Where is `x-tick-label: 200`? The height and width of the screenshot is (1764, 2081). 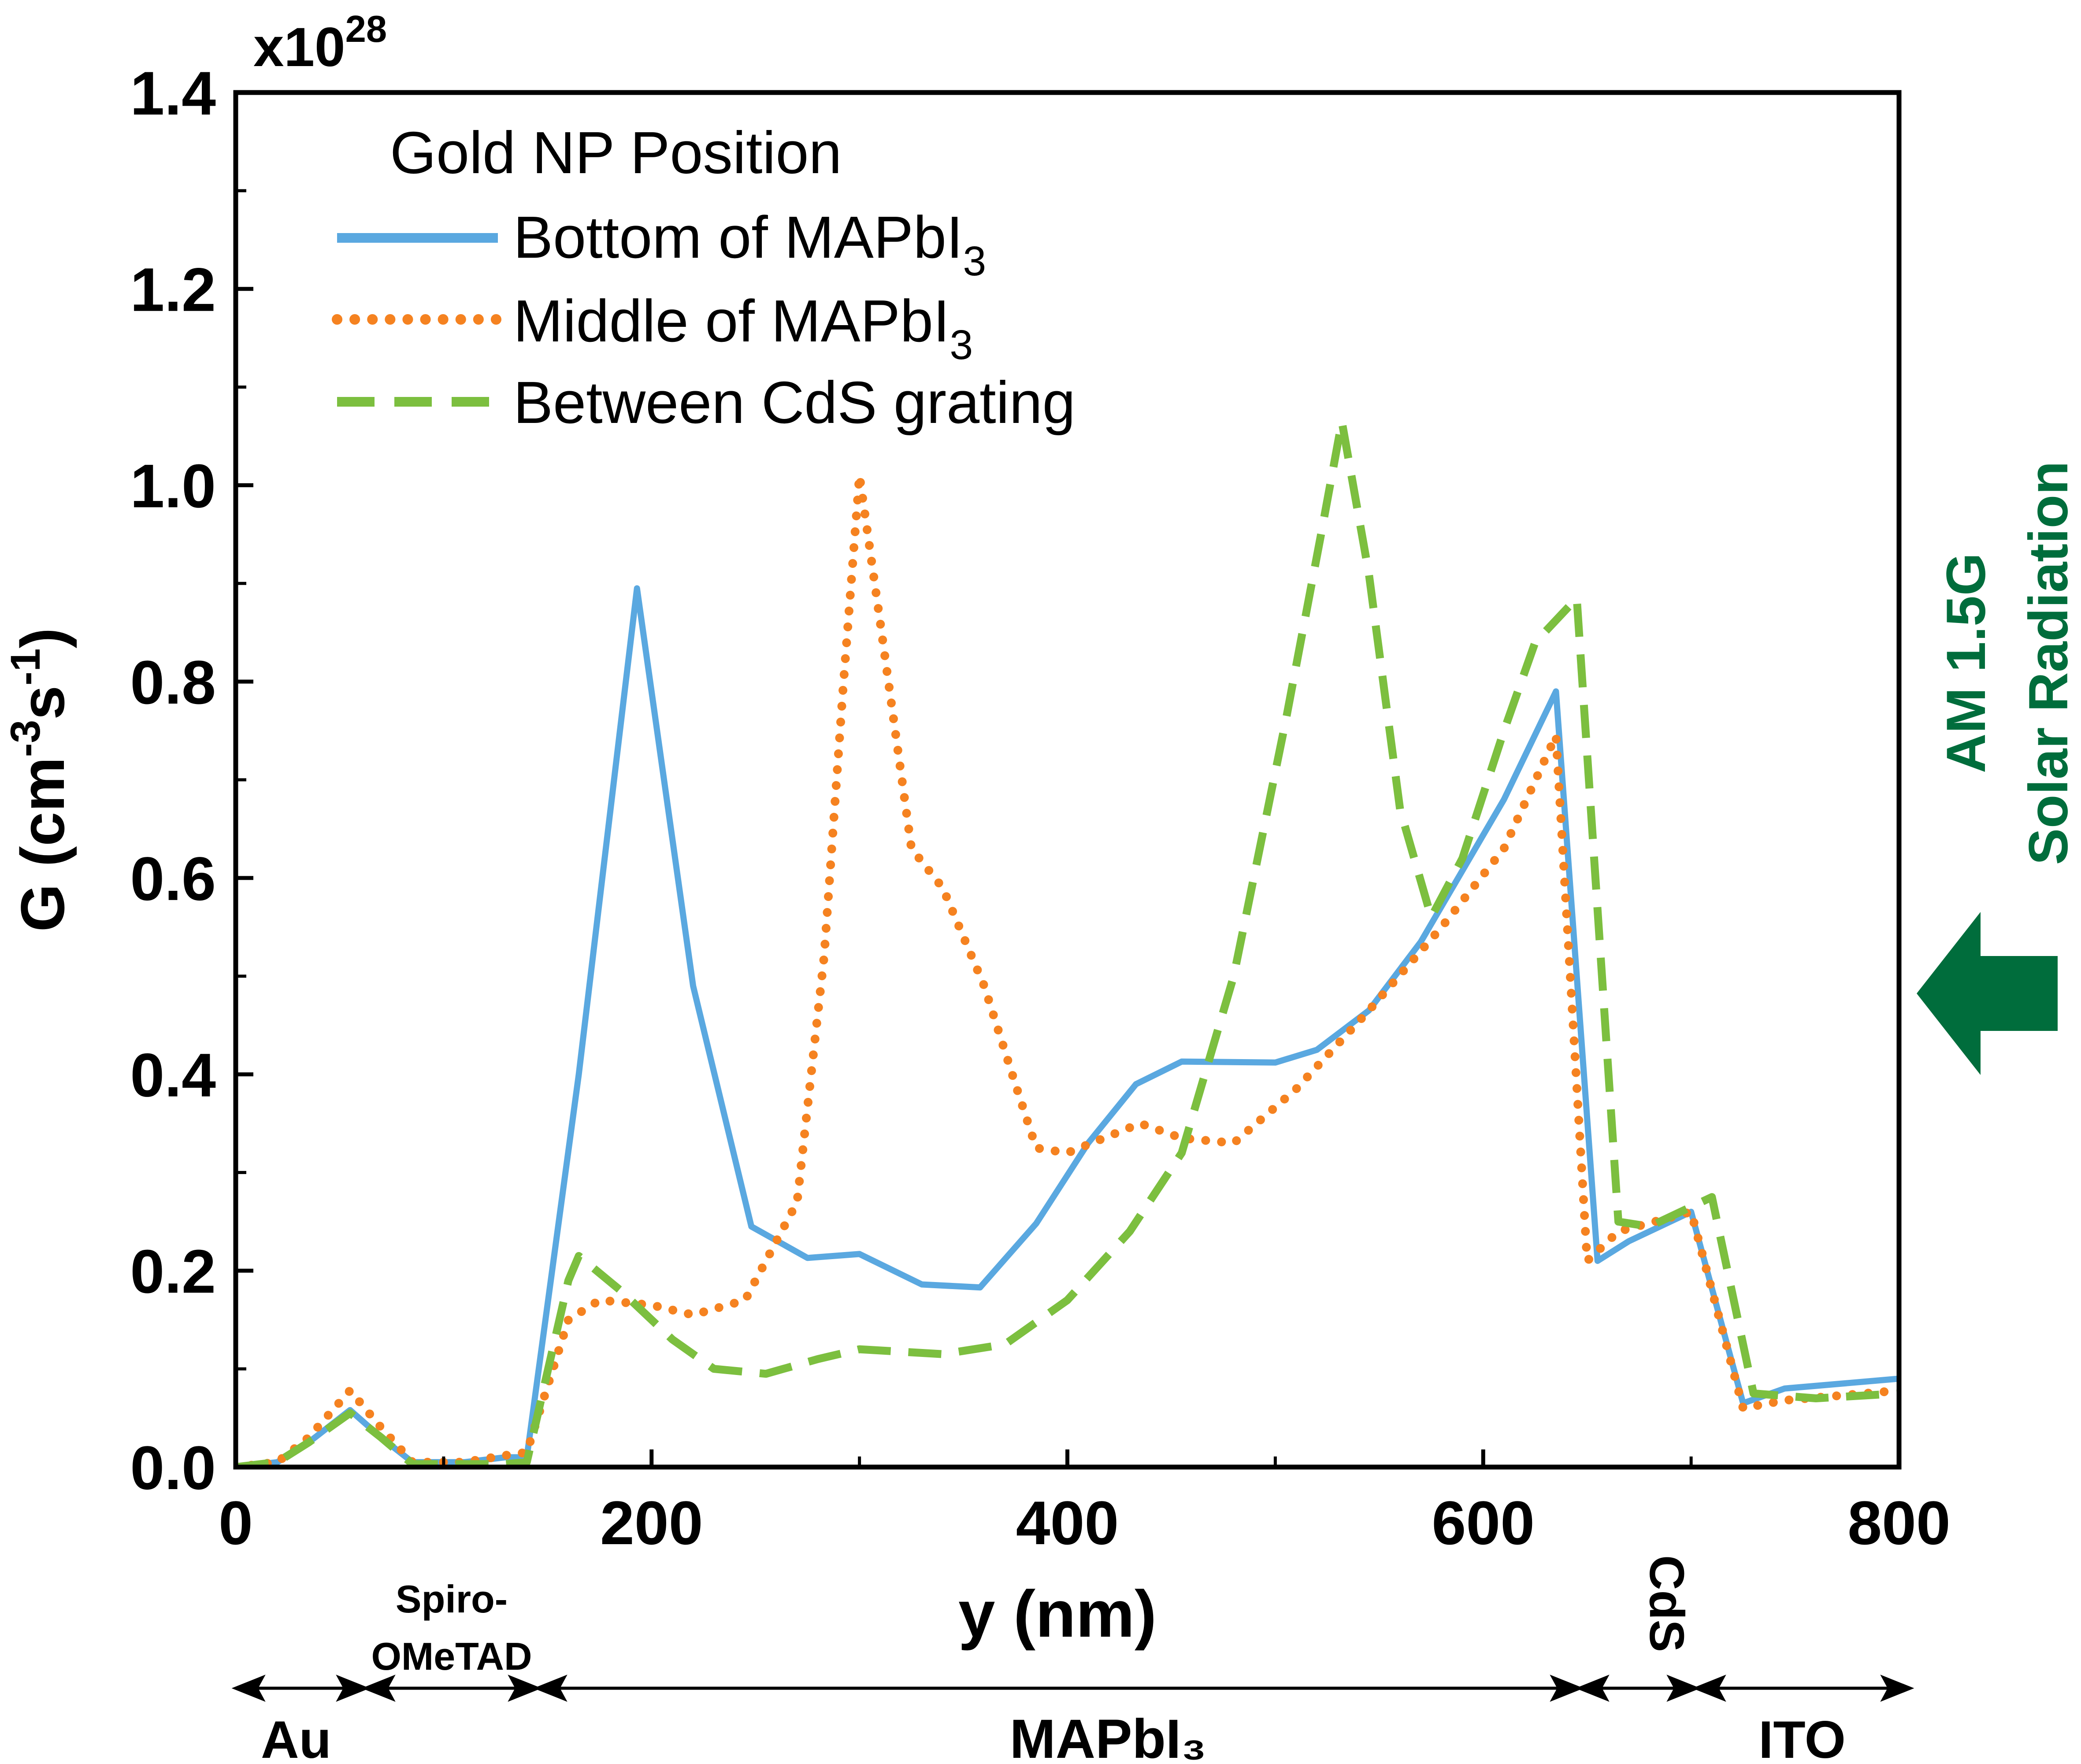 x-tick-label: 200 is located at coordinates (651, 1522).